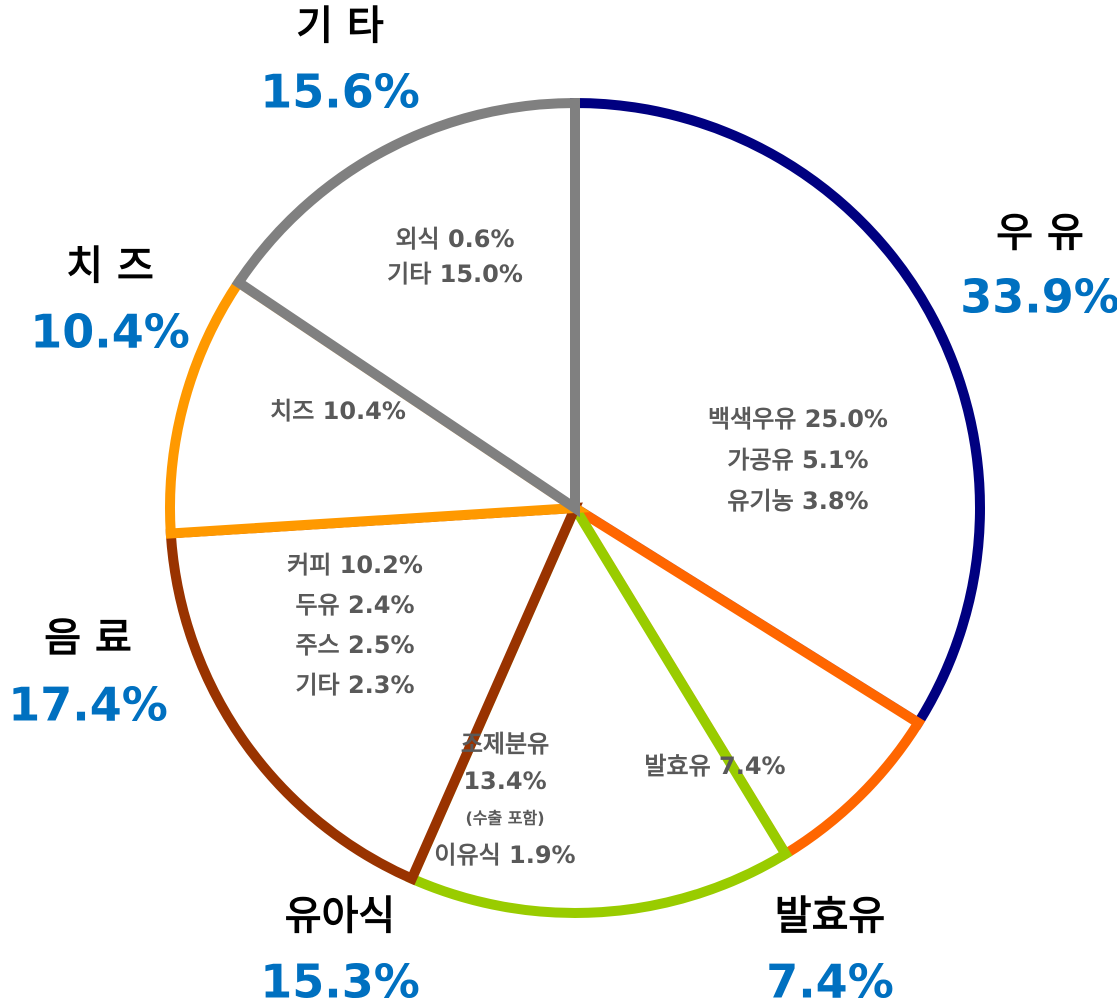 This screenshot has height=1008, width=1117. What do you see at coordinates (110, 332) in the screenshot?
I see `value-label: 10.4%` at bounding box center [110, 332].